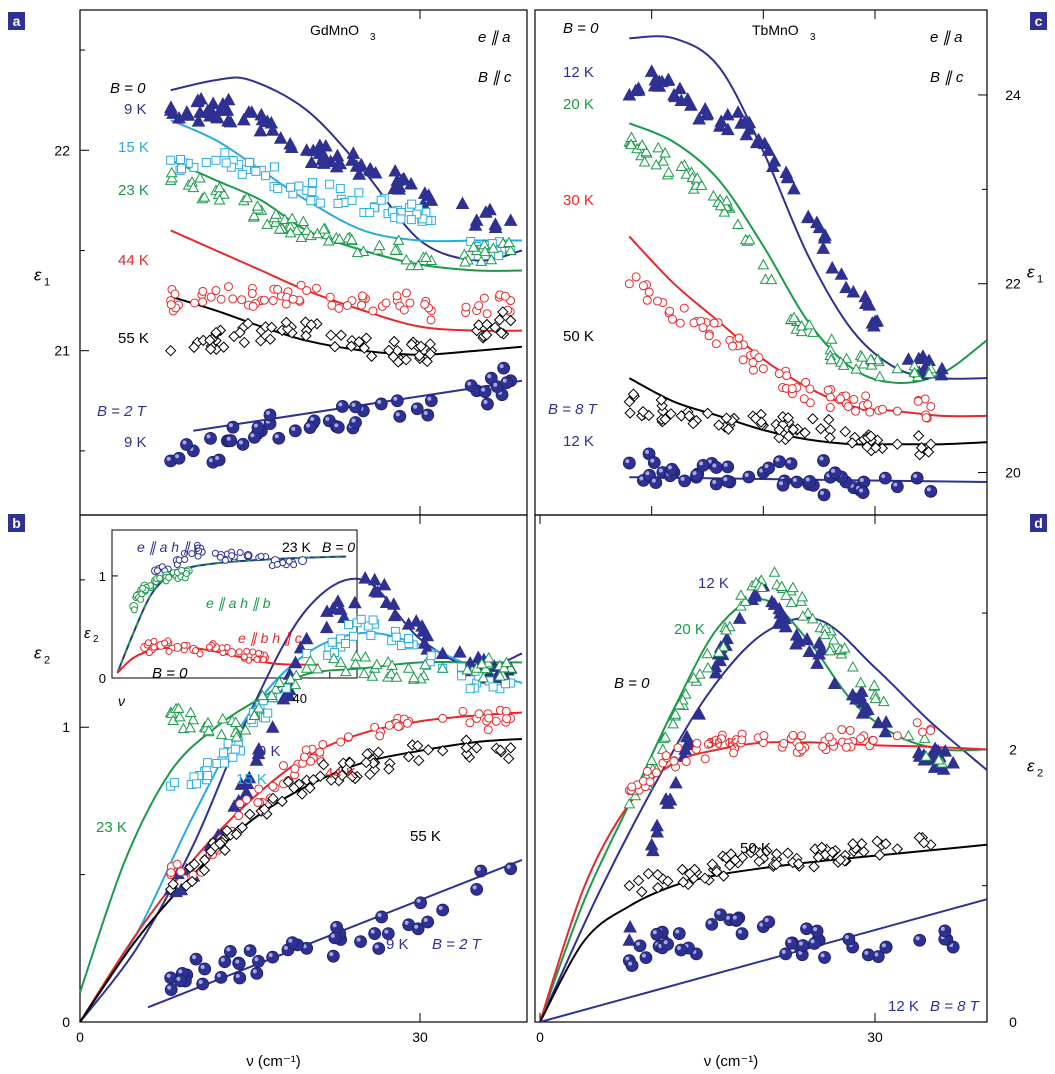  I want to click on y-axis-title: ε, so click(38, 275).